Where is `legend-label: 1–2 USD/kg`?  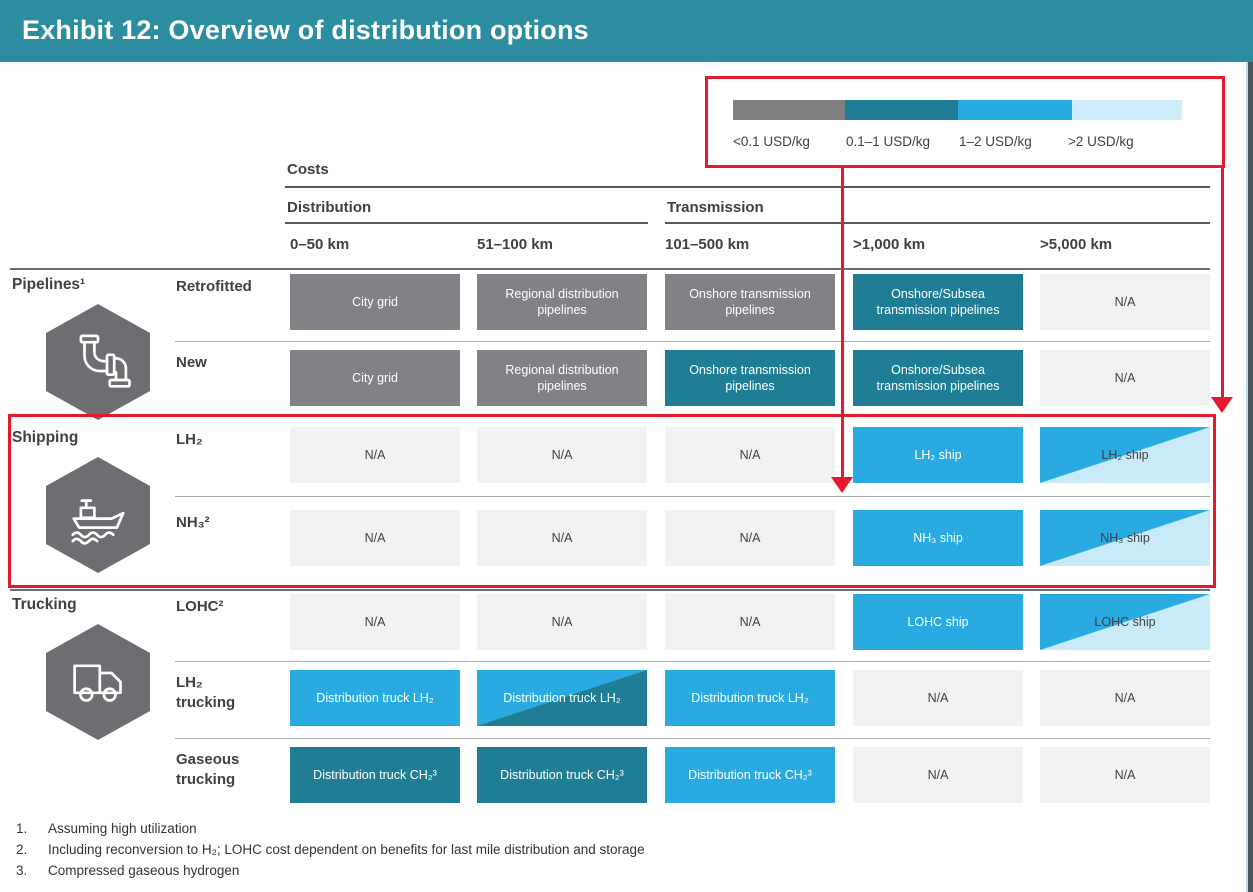
legend-label: 1–2 USD/kg is located at coordinates (995, 141).